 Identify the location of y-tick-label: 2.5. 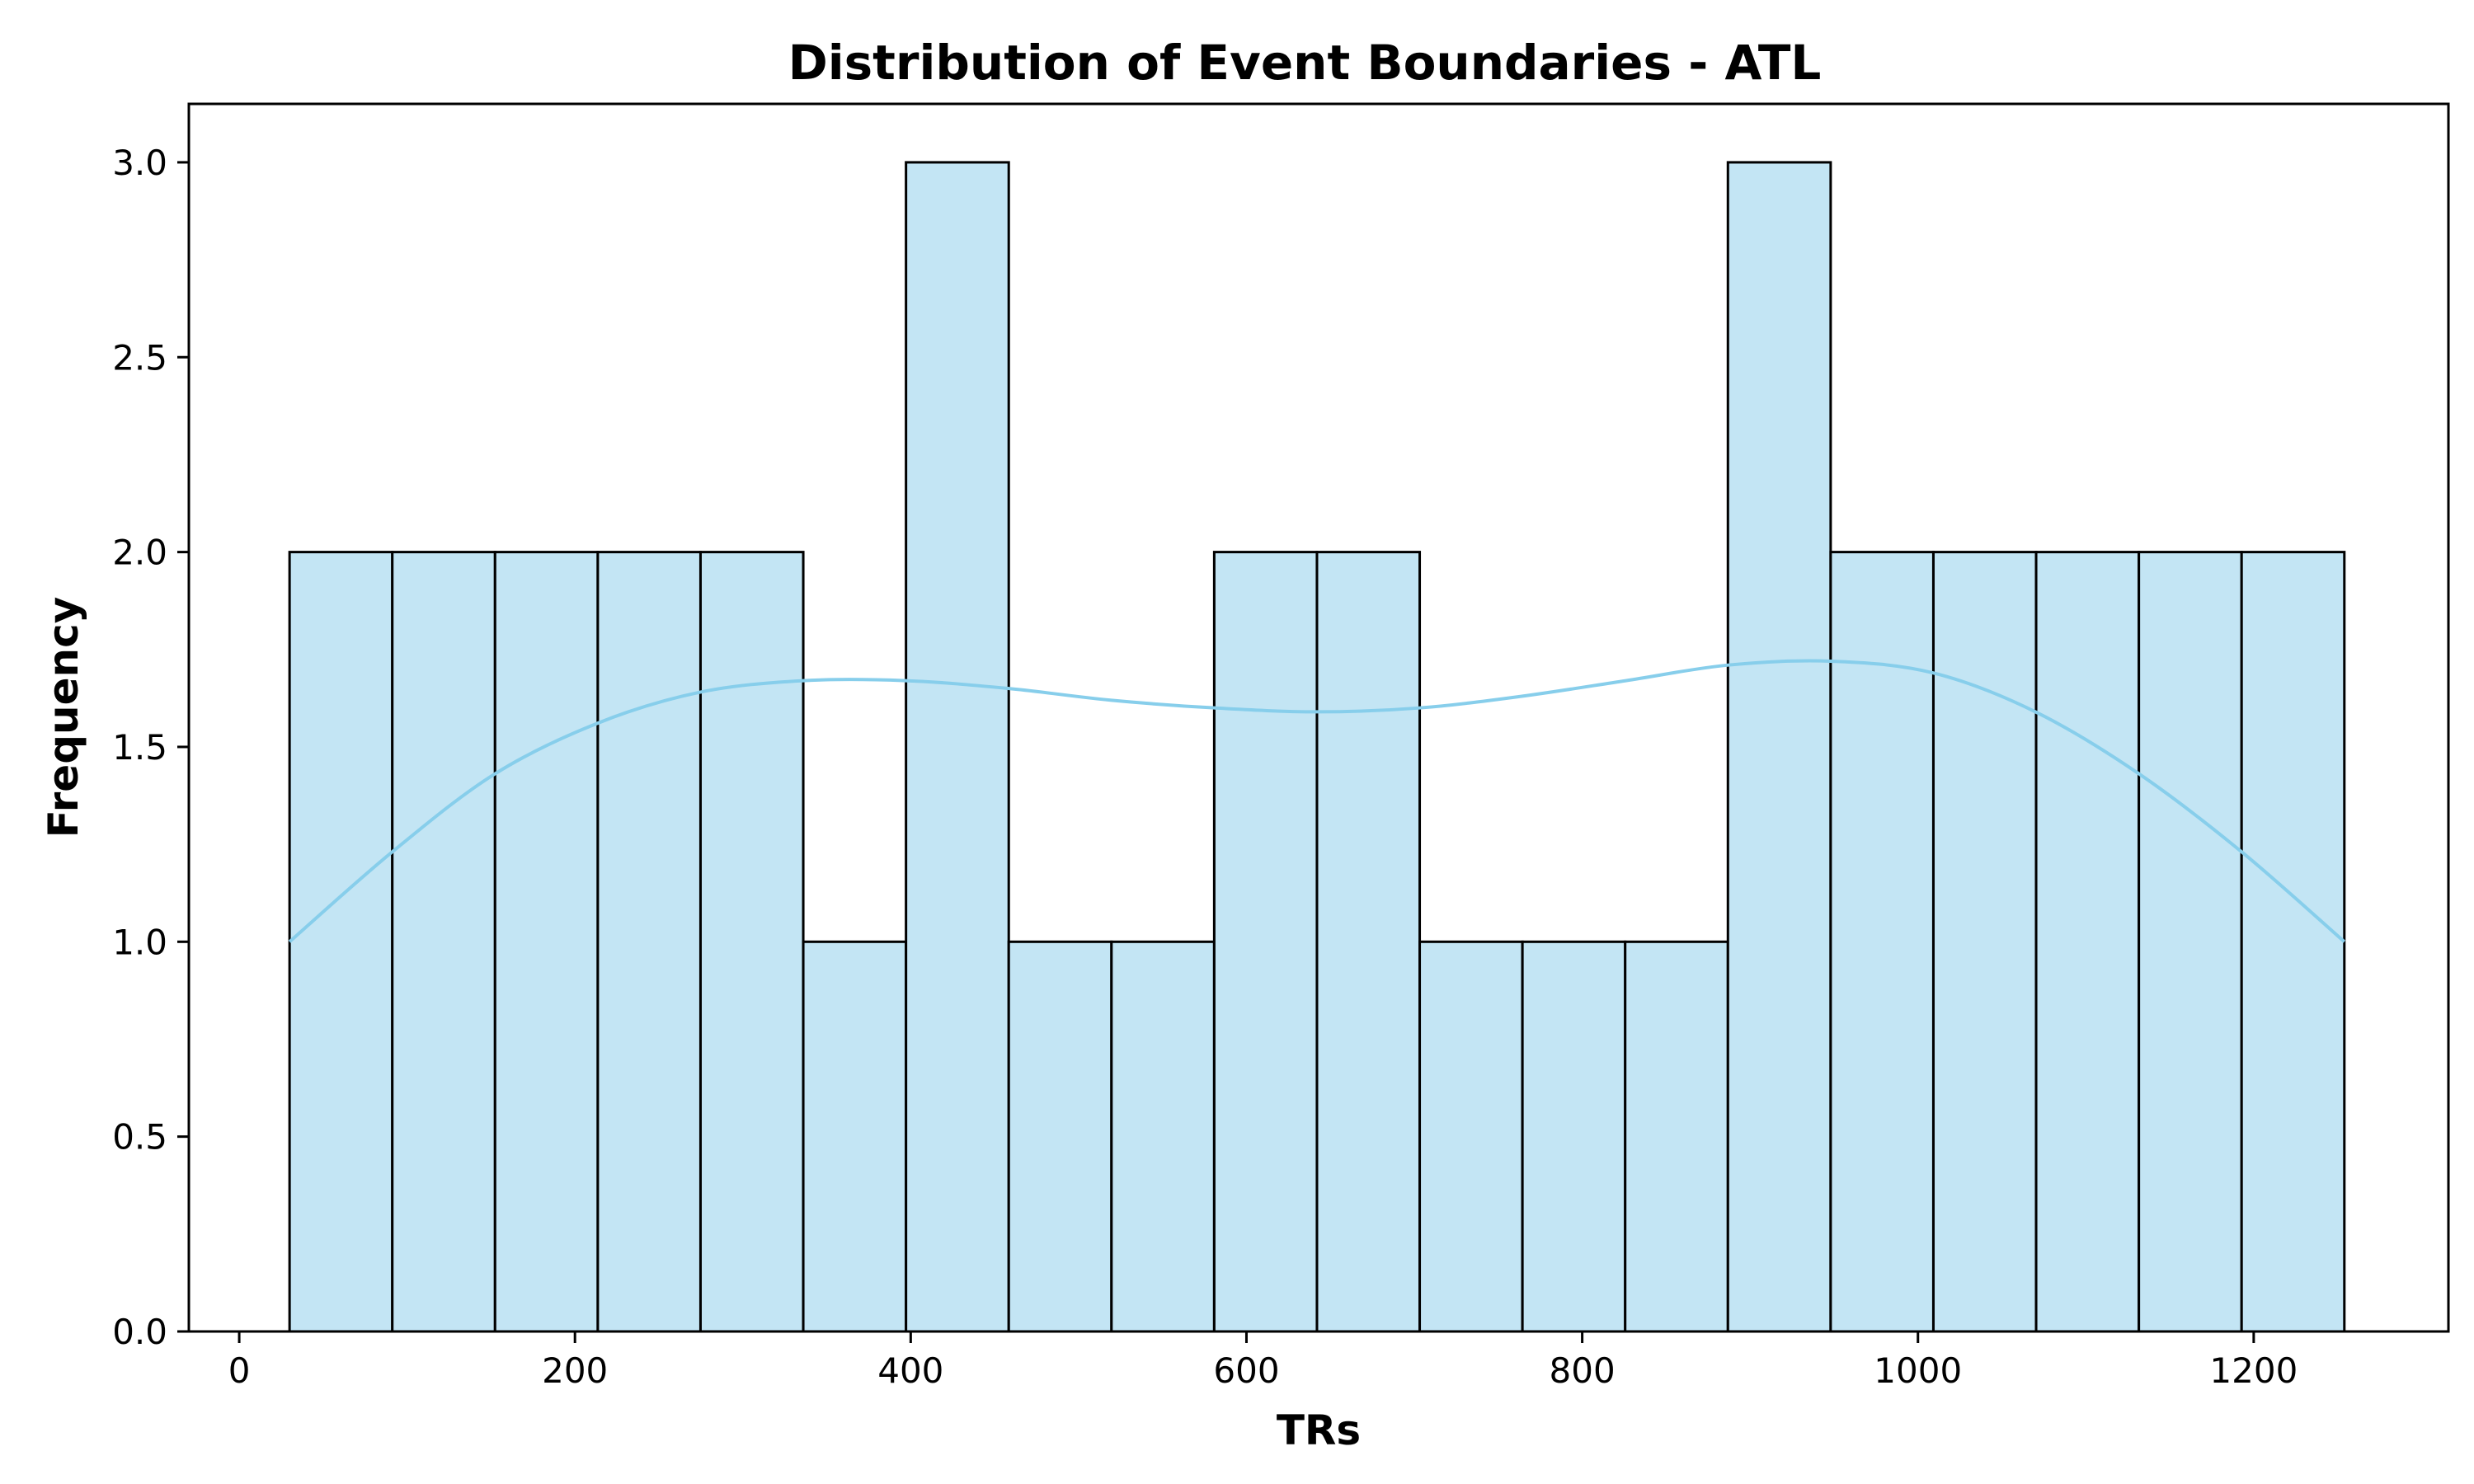
(139, 357).